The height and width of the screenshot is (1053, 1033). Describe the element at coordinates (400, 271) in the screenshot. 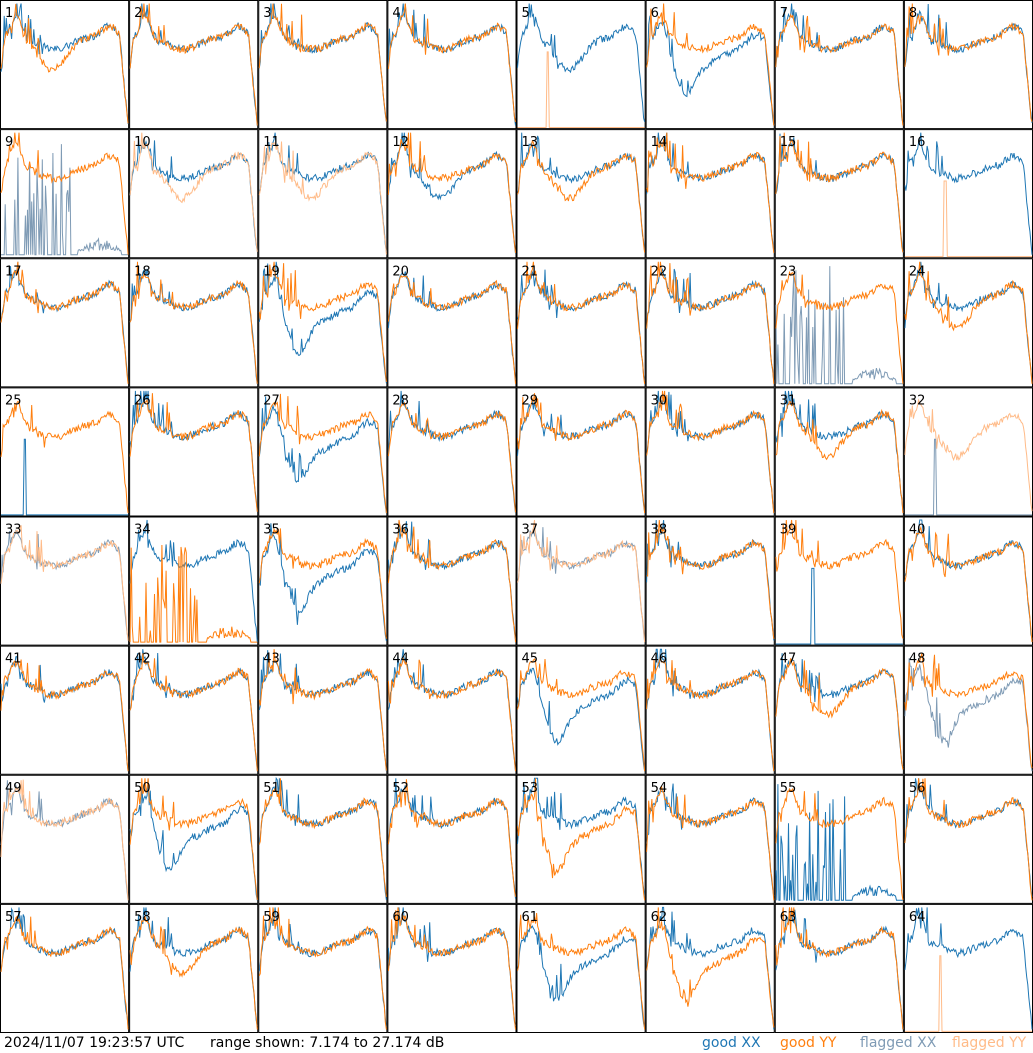

I see `panel-number: 20` at that location.